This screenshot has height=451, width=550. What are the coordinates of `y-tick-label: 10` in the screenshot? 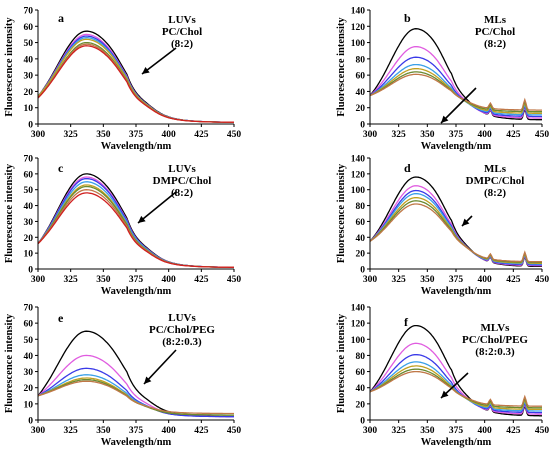 It's located at (29, 405).